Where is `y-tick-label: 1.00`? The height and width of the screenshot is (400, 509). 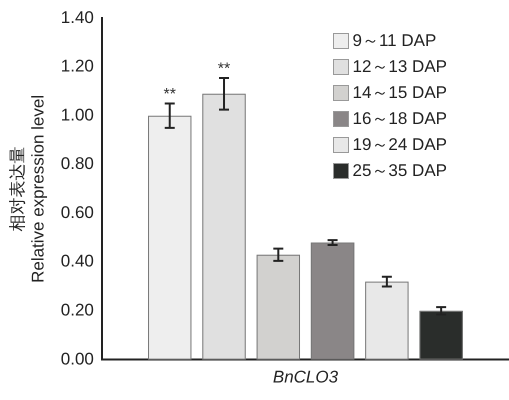 y-tick-label: 1.00 is located at coordinates (77, 114).